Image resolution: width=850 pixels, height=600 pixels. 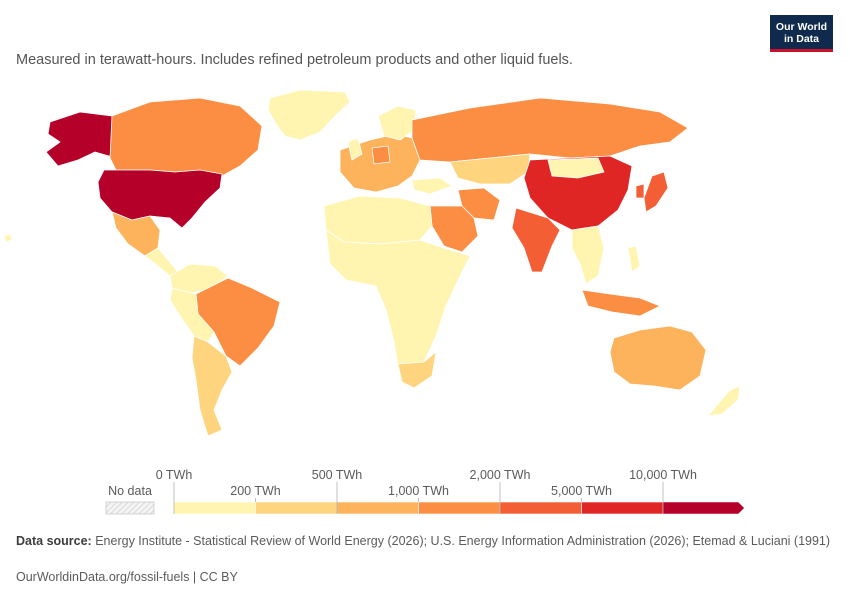 What do you see at coordinates (801, 39) in the screenshot?
I see `logo-line-2: in Data` at bounding box center [801, 39].